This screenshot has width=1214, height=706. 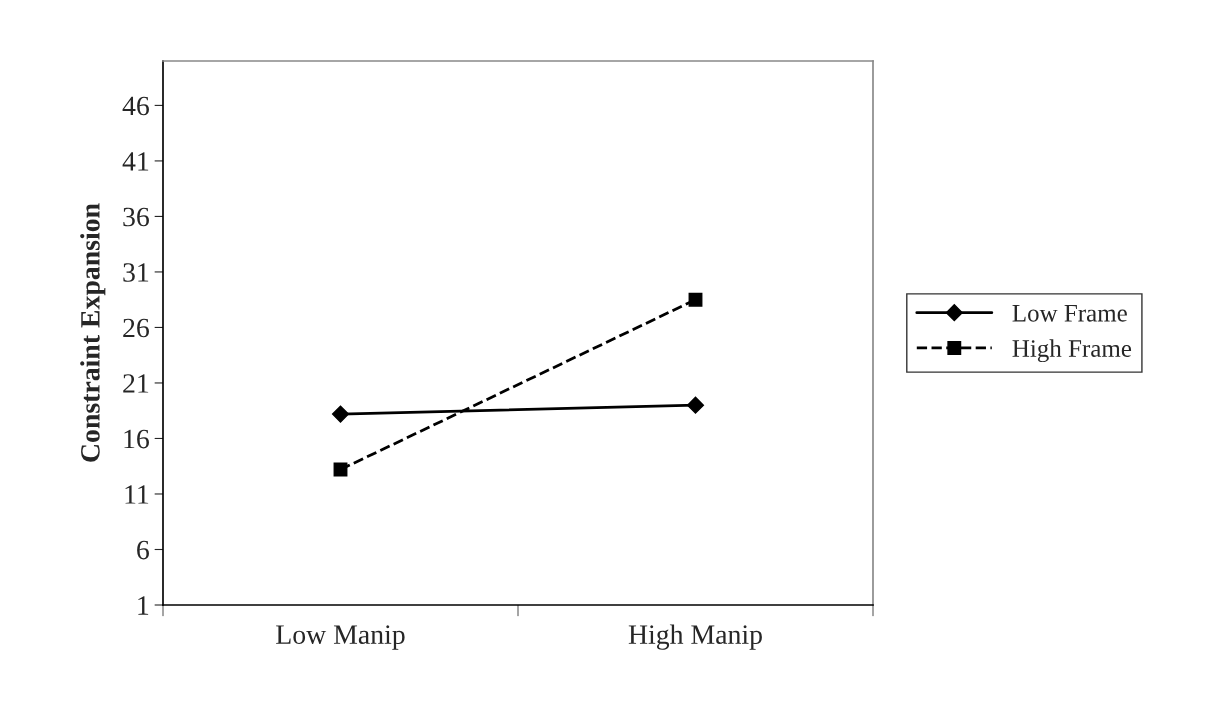 What do you see at coordinates (136, 272) in the screenshot?
I see `y-tick-label: 31` at bounding box center [136, 272].